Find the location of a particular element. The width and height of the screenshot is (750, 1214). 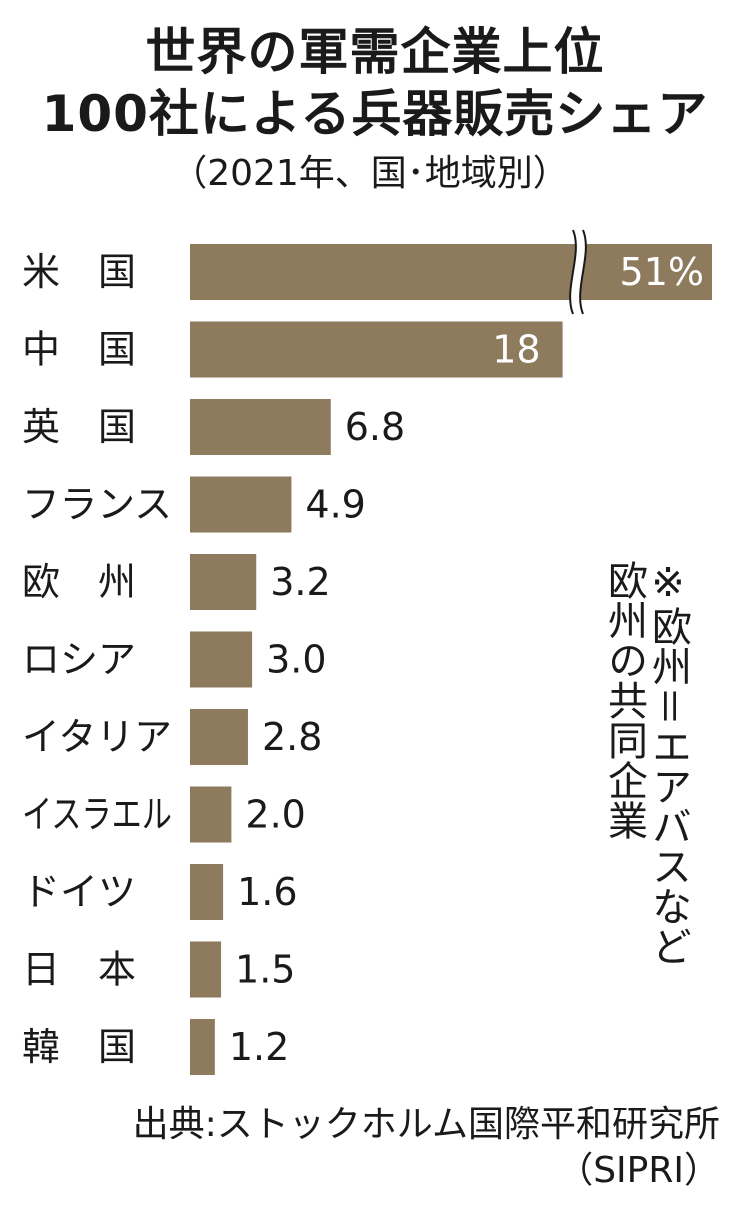

value-label: 18 is located at coordinates (516, 350).